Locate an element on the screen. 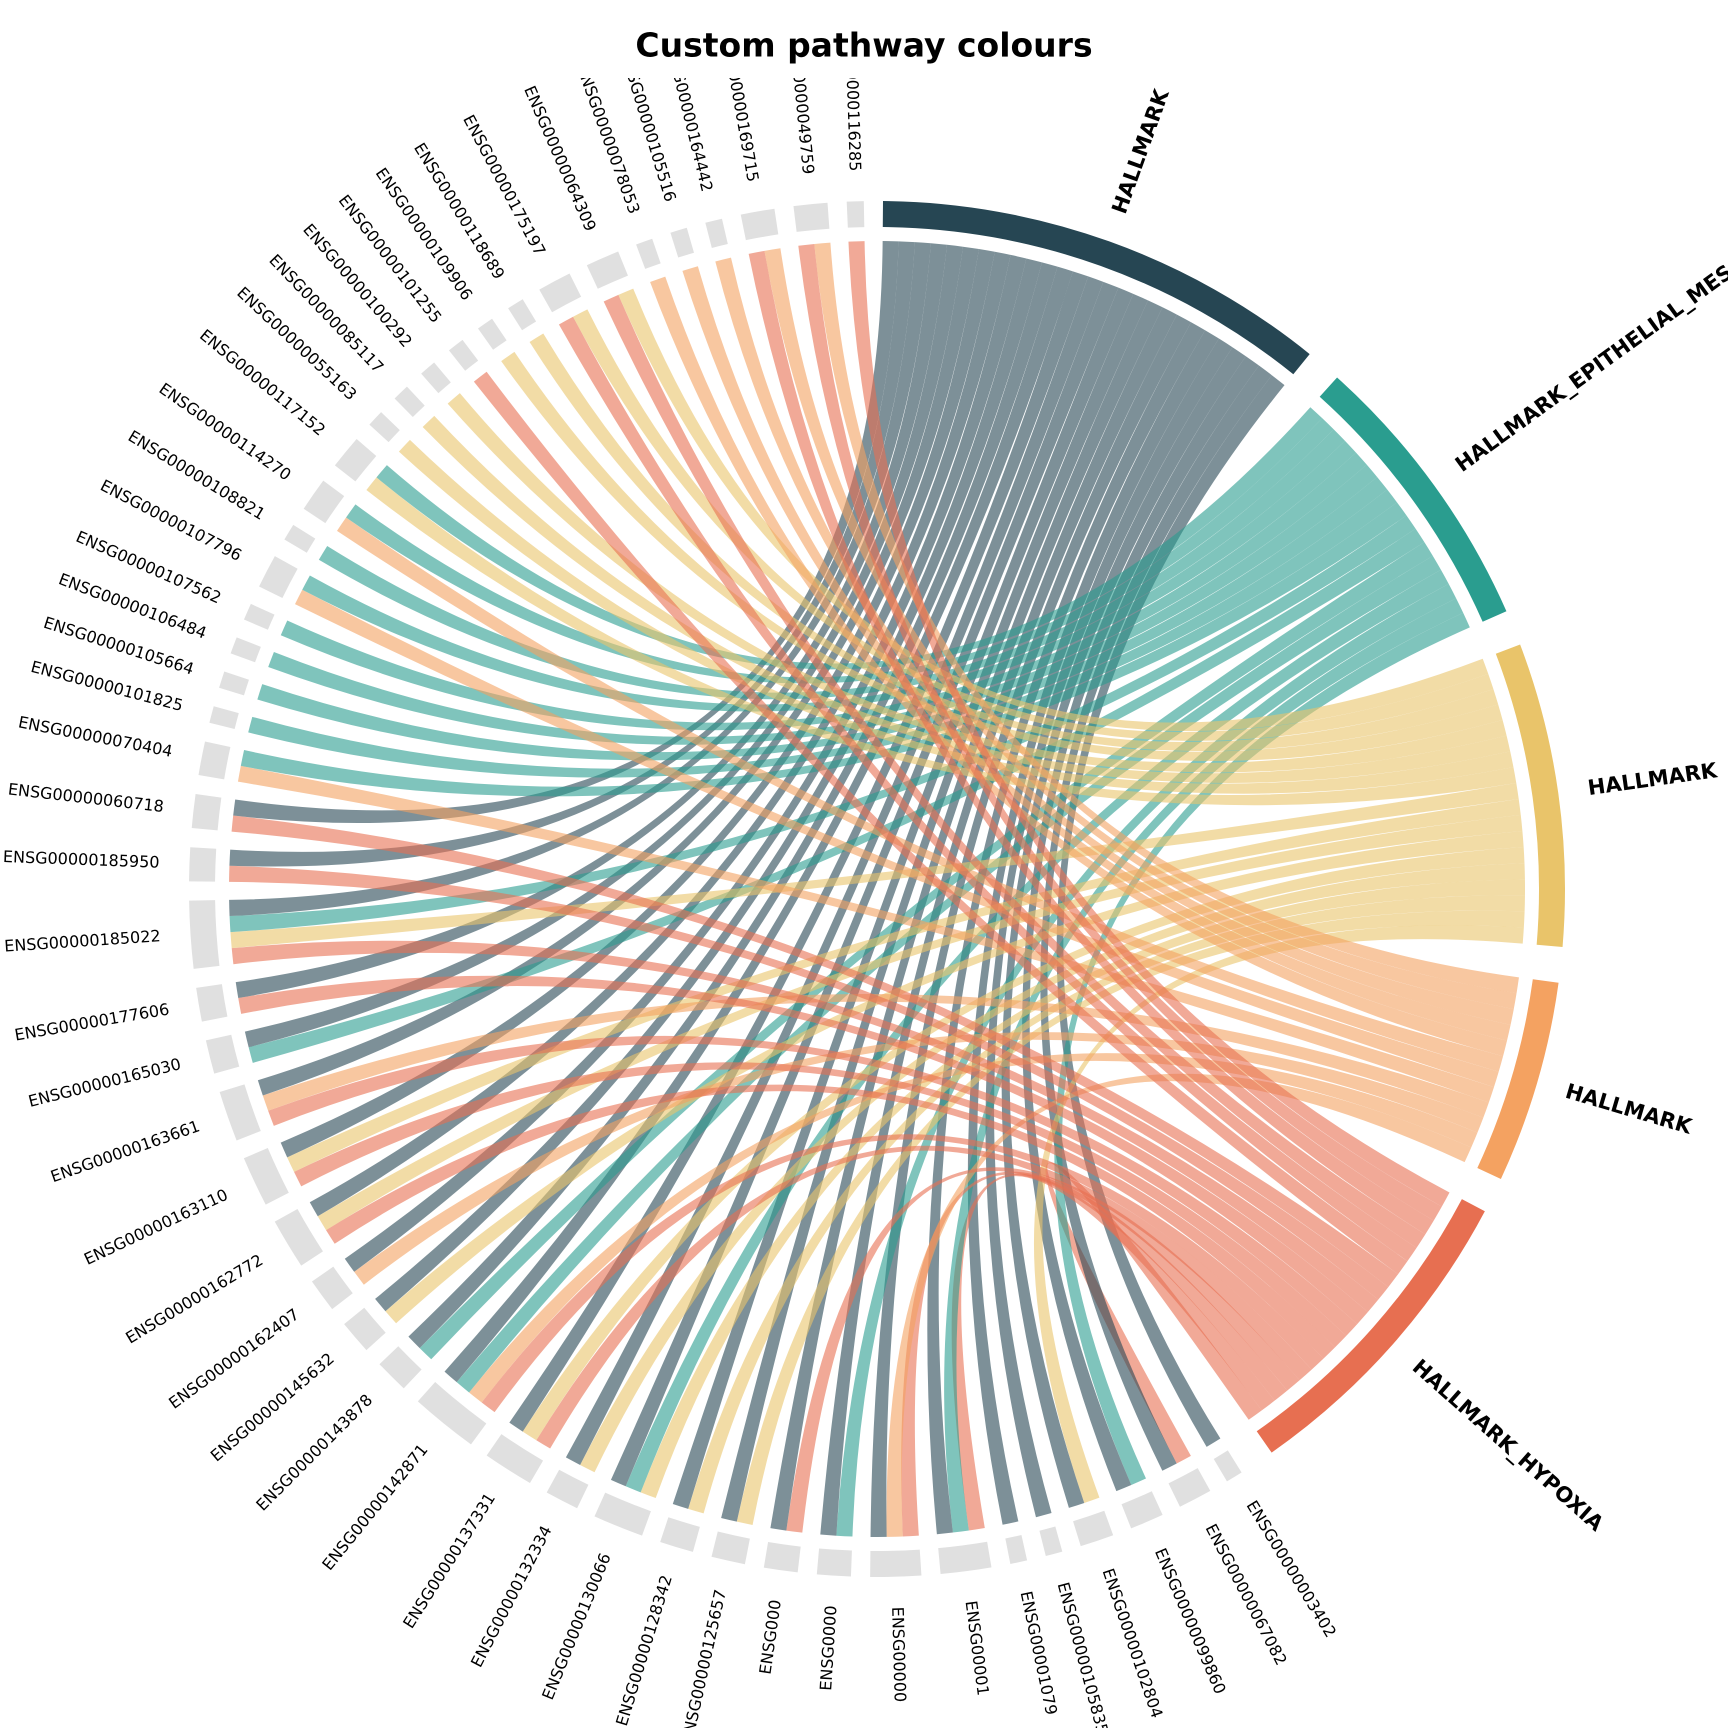 This screenshot has width=1728, height=1728. gene-label: ENSG00001079 is located at coordinates (1039, 1652).